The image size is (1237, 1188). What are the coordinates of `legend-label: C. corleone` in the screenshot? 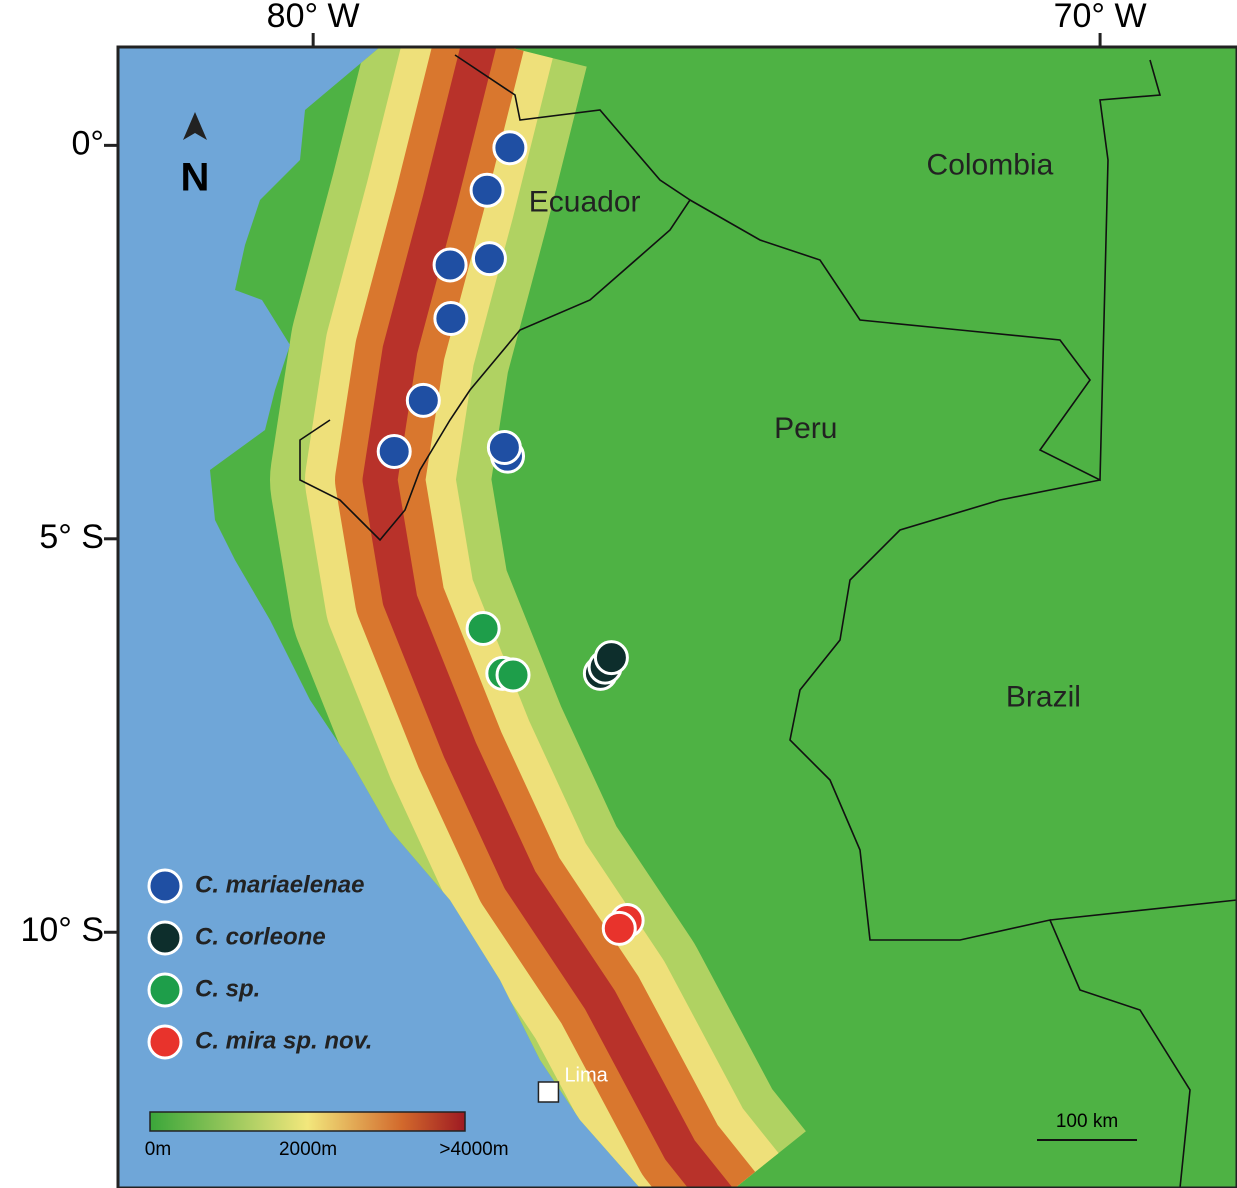 It's located at (260, 936).